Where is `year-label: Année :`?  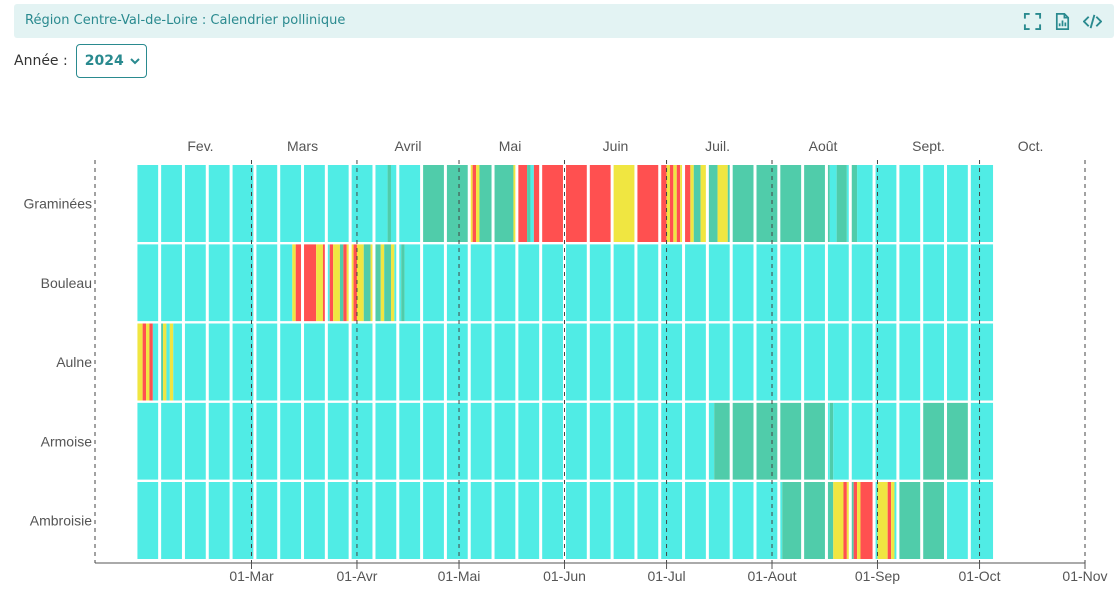 year-label: Année : is located at coordinates (41, 61).